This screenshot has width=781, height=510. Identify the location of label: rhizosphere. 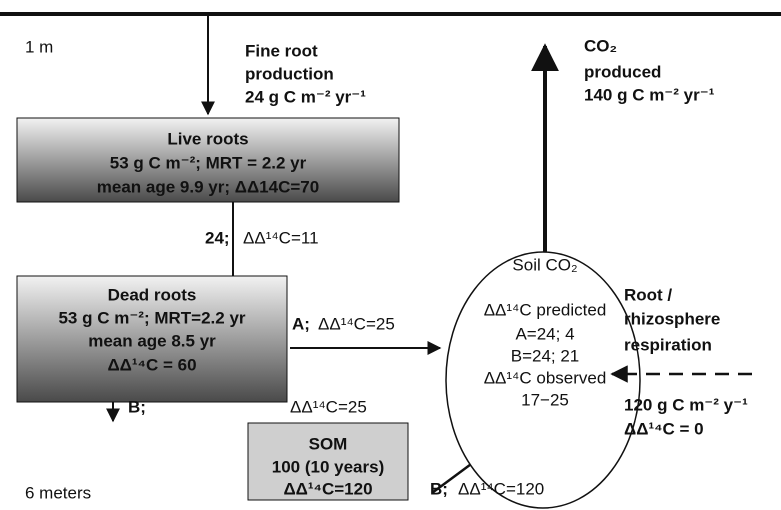
(672, 318).